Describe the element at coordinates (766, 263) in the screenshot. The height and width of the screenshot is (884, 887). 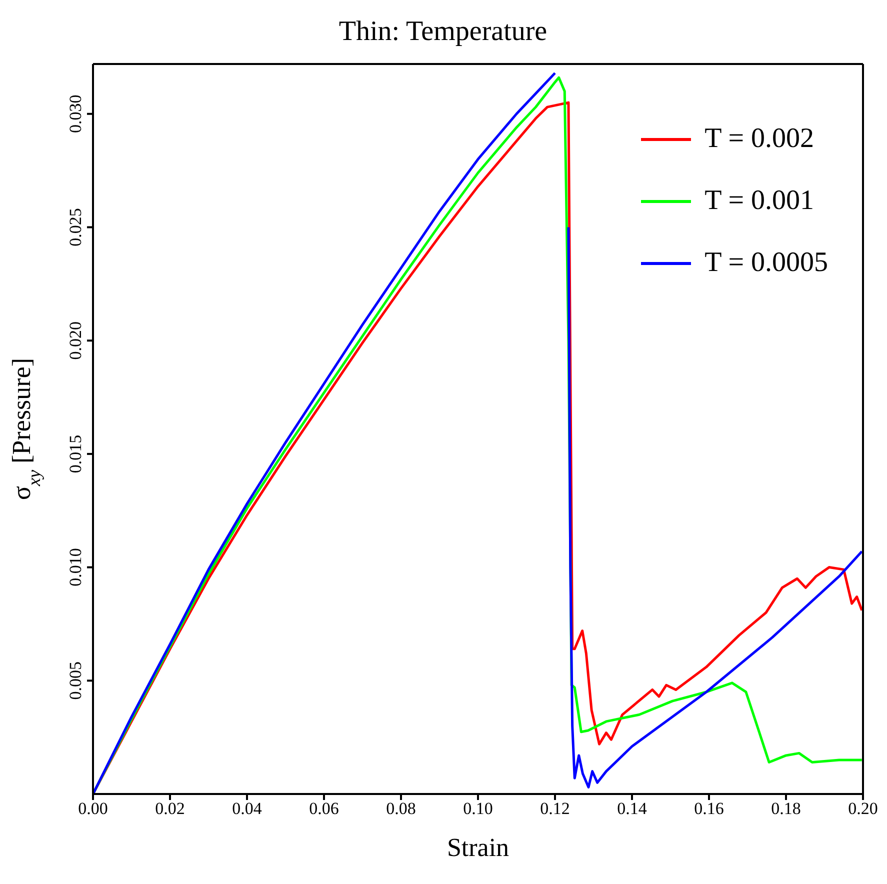
I see `legend-label: T = 0.0005` at that location.